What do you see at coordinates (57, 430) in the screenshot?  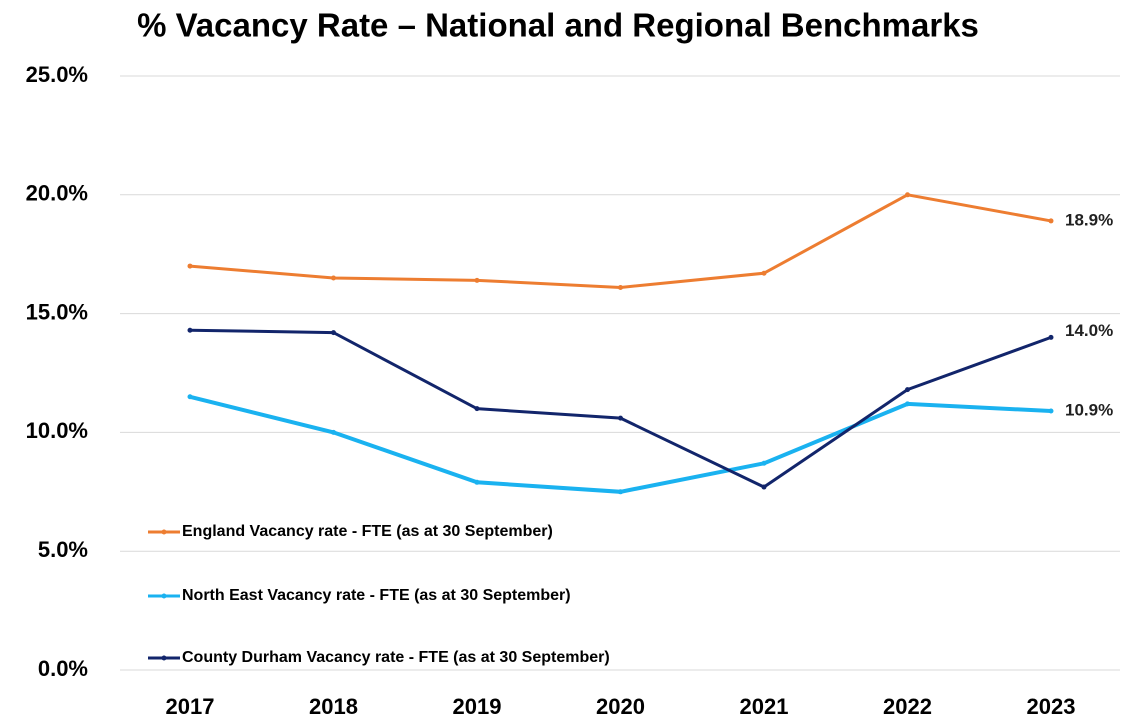 I see `y-tick-label: 10.0%` at bounding box center [57, 430].